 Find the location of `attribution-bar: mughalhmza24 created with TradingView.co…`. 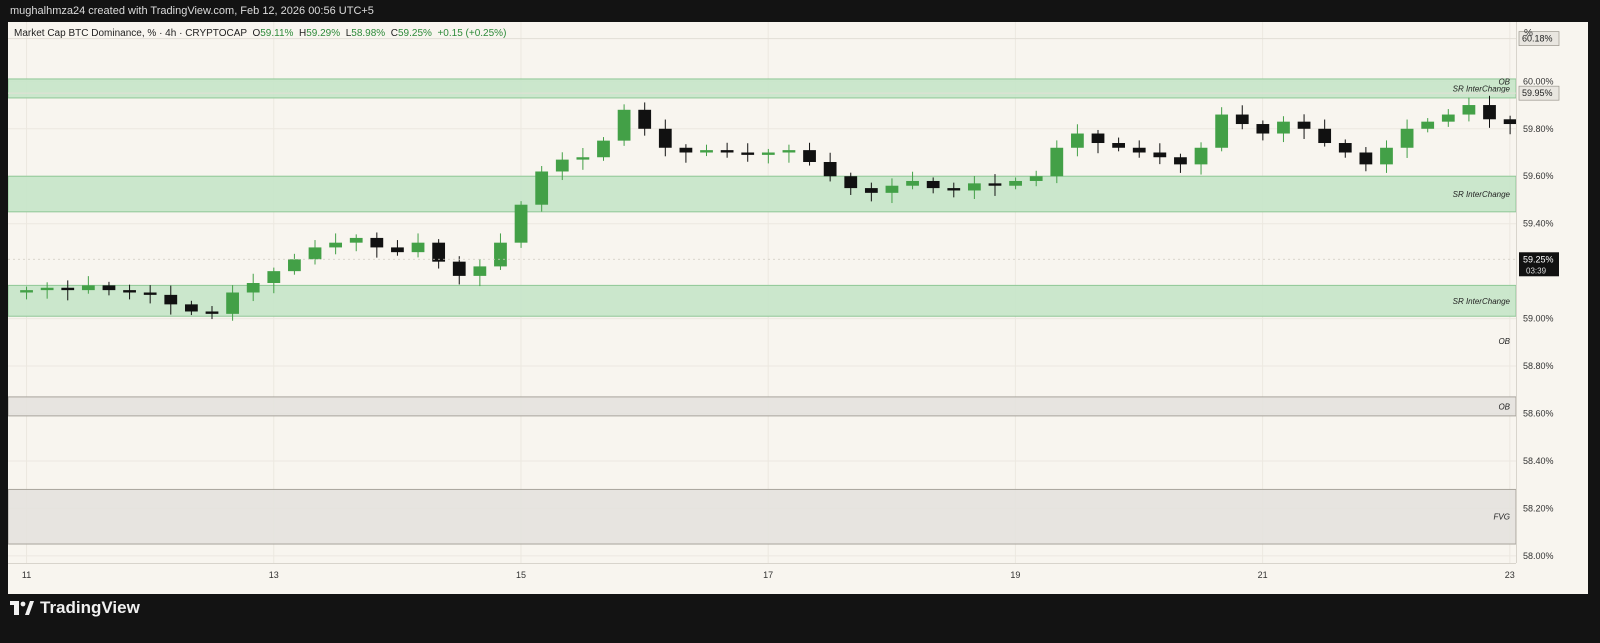

attribution-bar: mughalhmza24 created with TradingView.co… is located at coordinates (800, 11).